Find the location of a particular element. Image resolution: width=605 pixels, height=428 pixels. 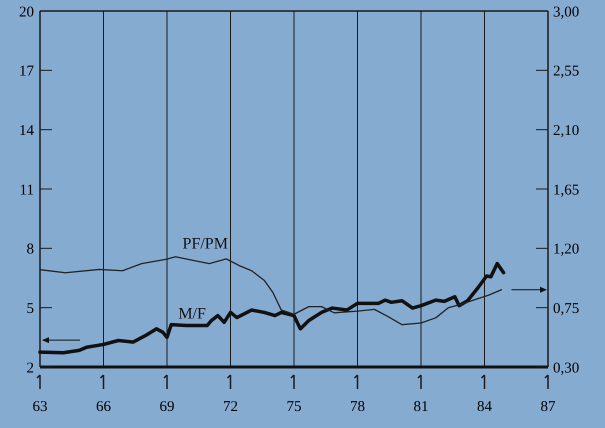

y-tick-label: 8 is located at coordinates (30, 250).